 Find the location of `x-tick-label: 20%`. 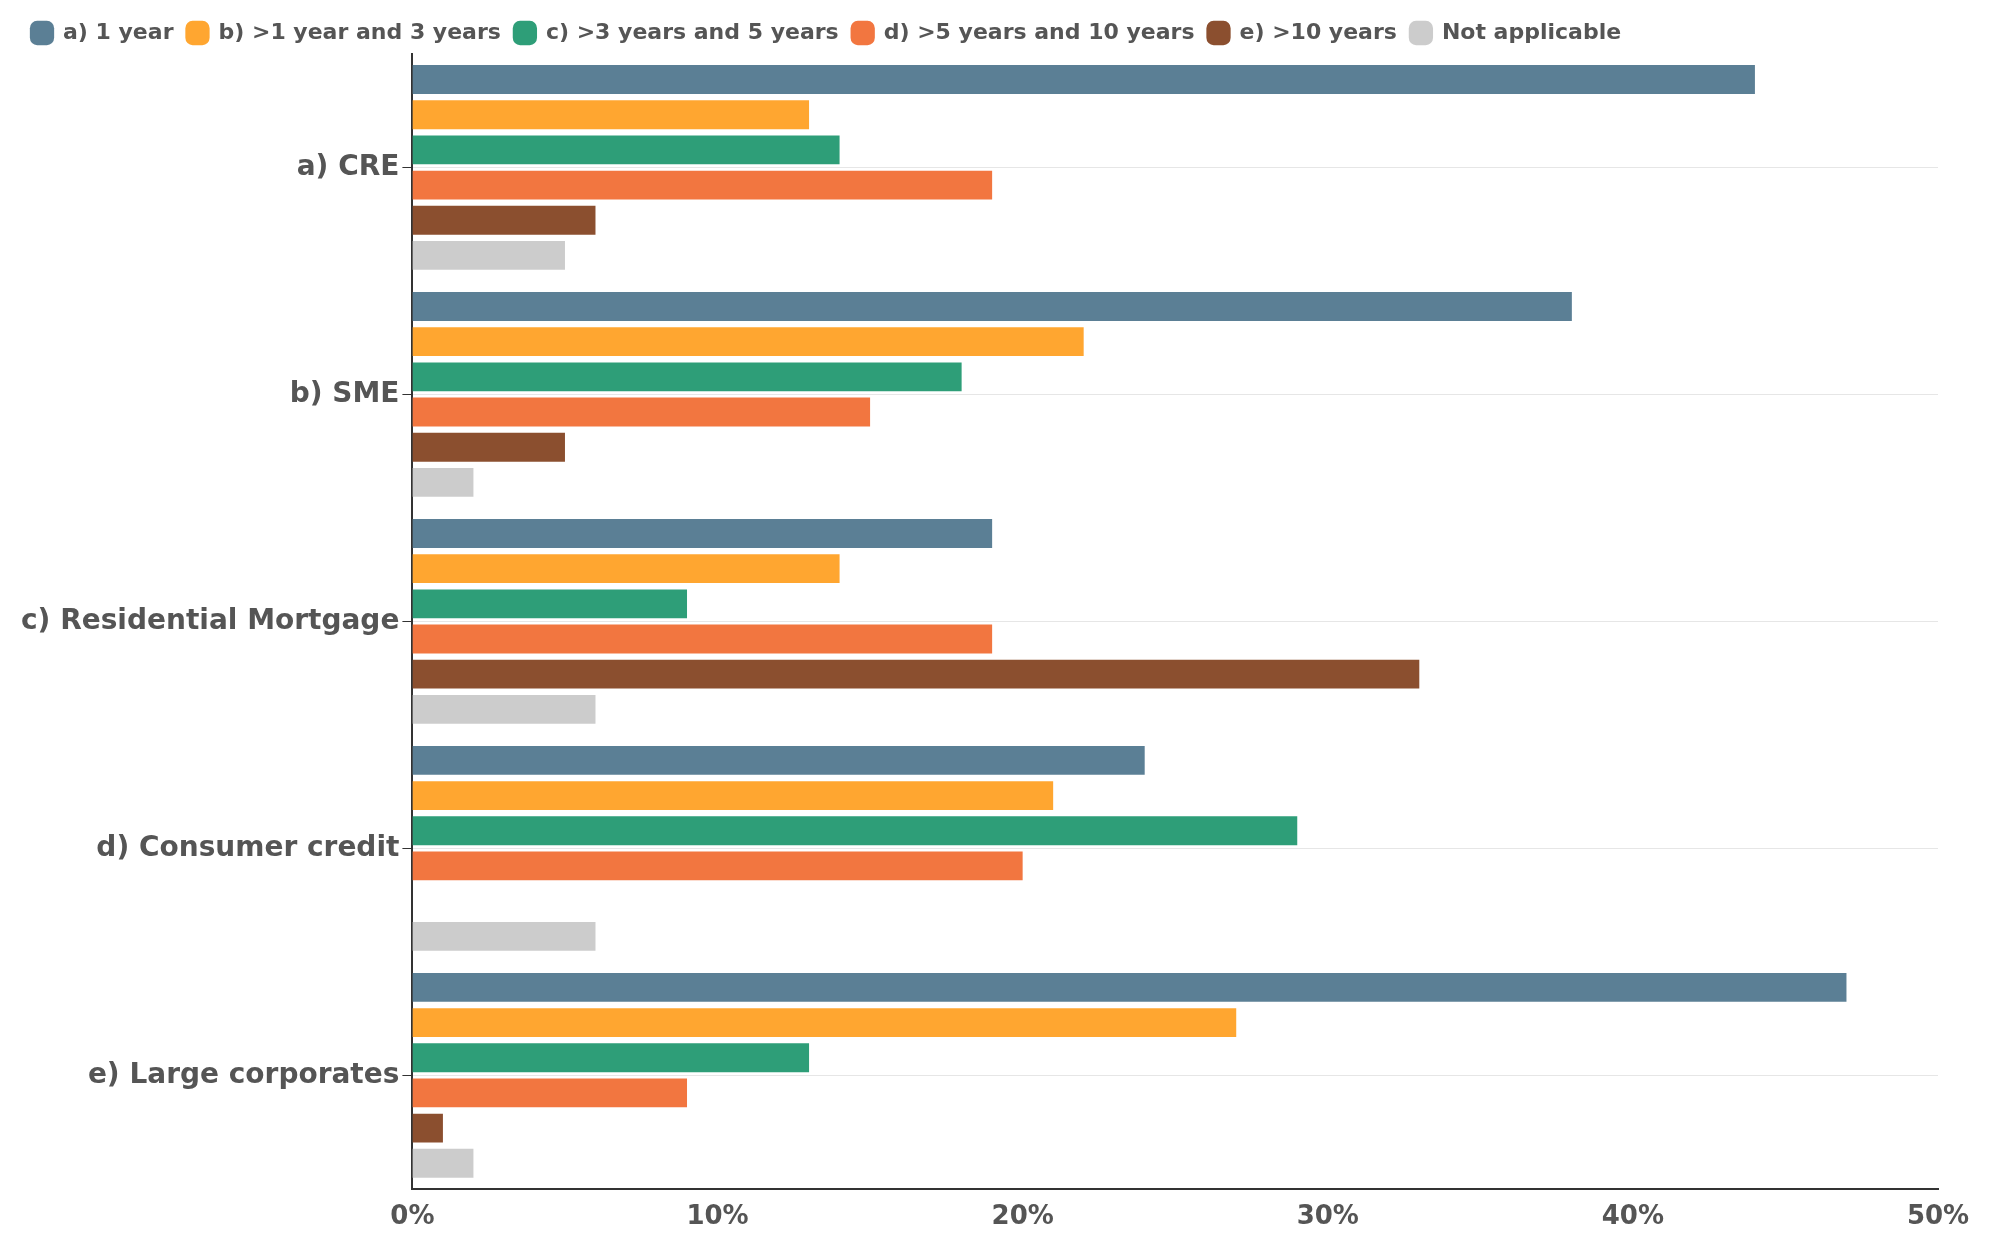

x-tick-label: 20% is located at coordinates (1022, 1215).